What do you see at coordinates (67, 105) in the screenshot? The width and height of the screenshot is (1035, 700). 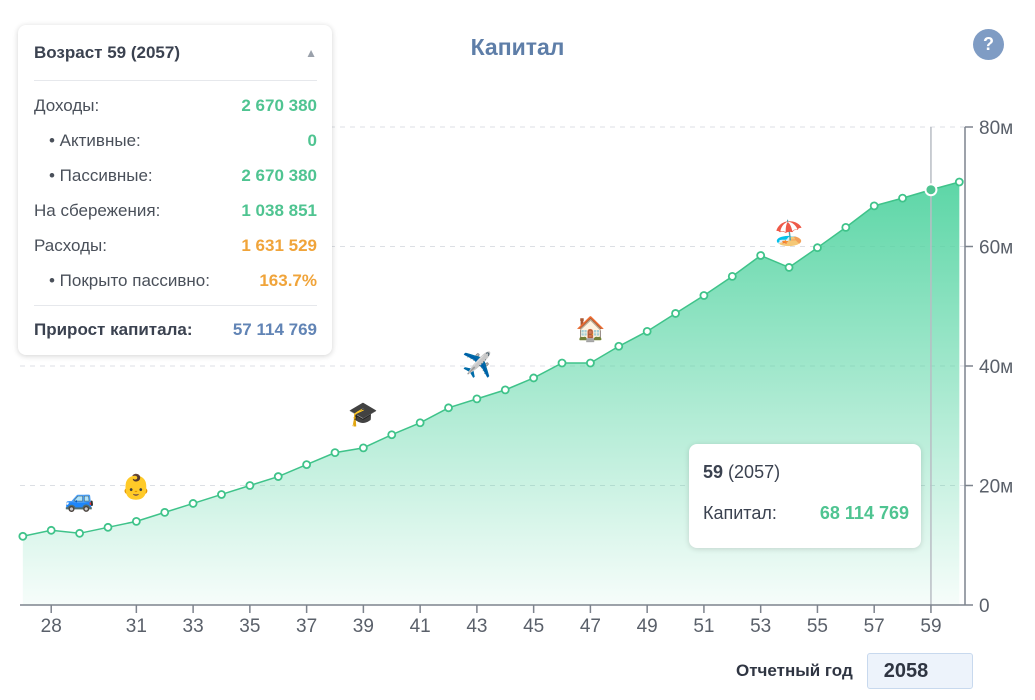 I see `card-row-label: Доходы:` at bounding box center [67, 105].